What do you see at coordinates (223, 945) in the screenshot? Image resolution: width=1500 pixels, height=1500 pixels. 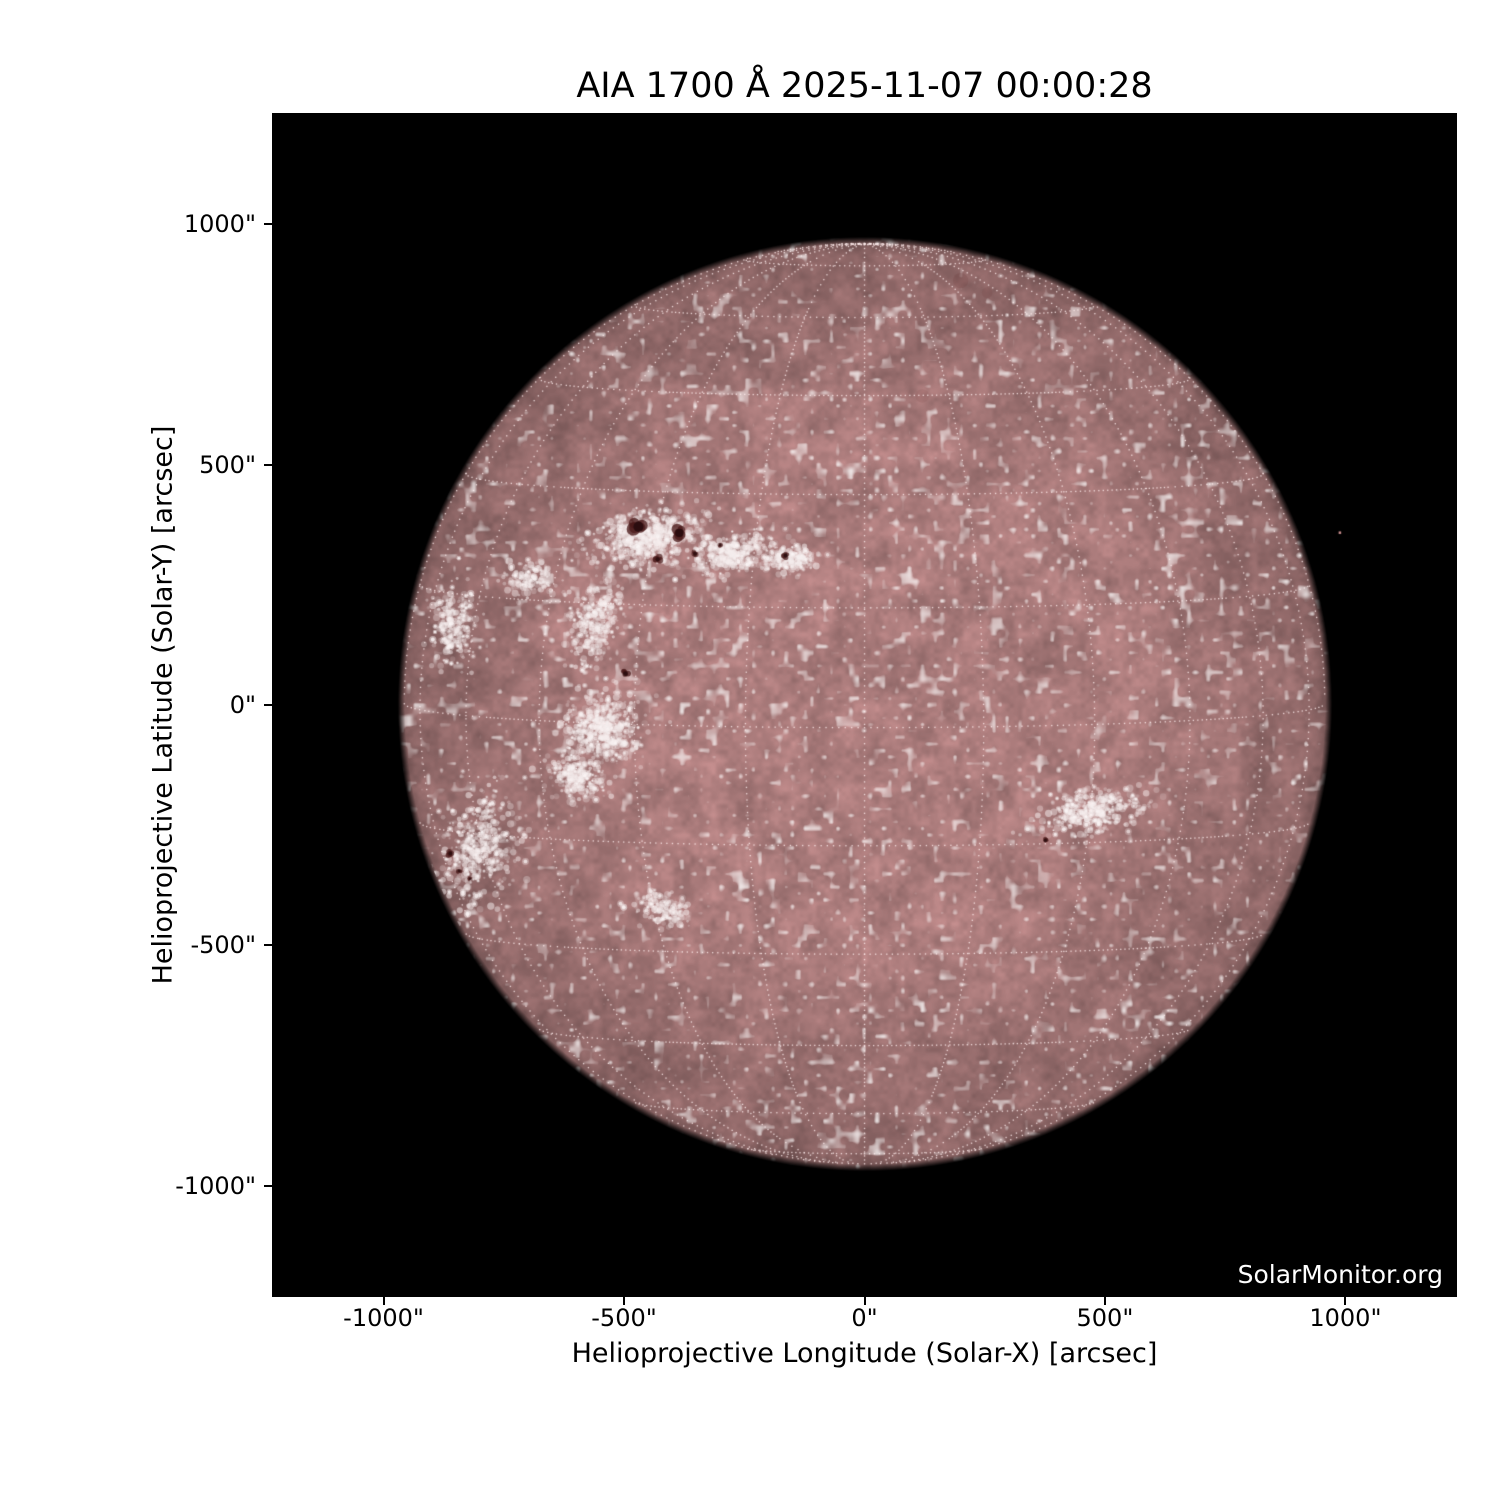 I see `y-tick-label: -500"` at bounding box center [223, 945].